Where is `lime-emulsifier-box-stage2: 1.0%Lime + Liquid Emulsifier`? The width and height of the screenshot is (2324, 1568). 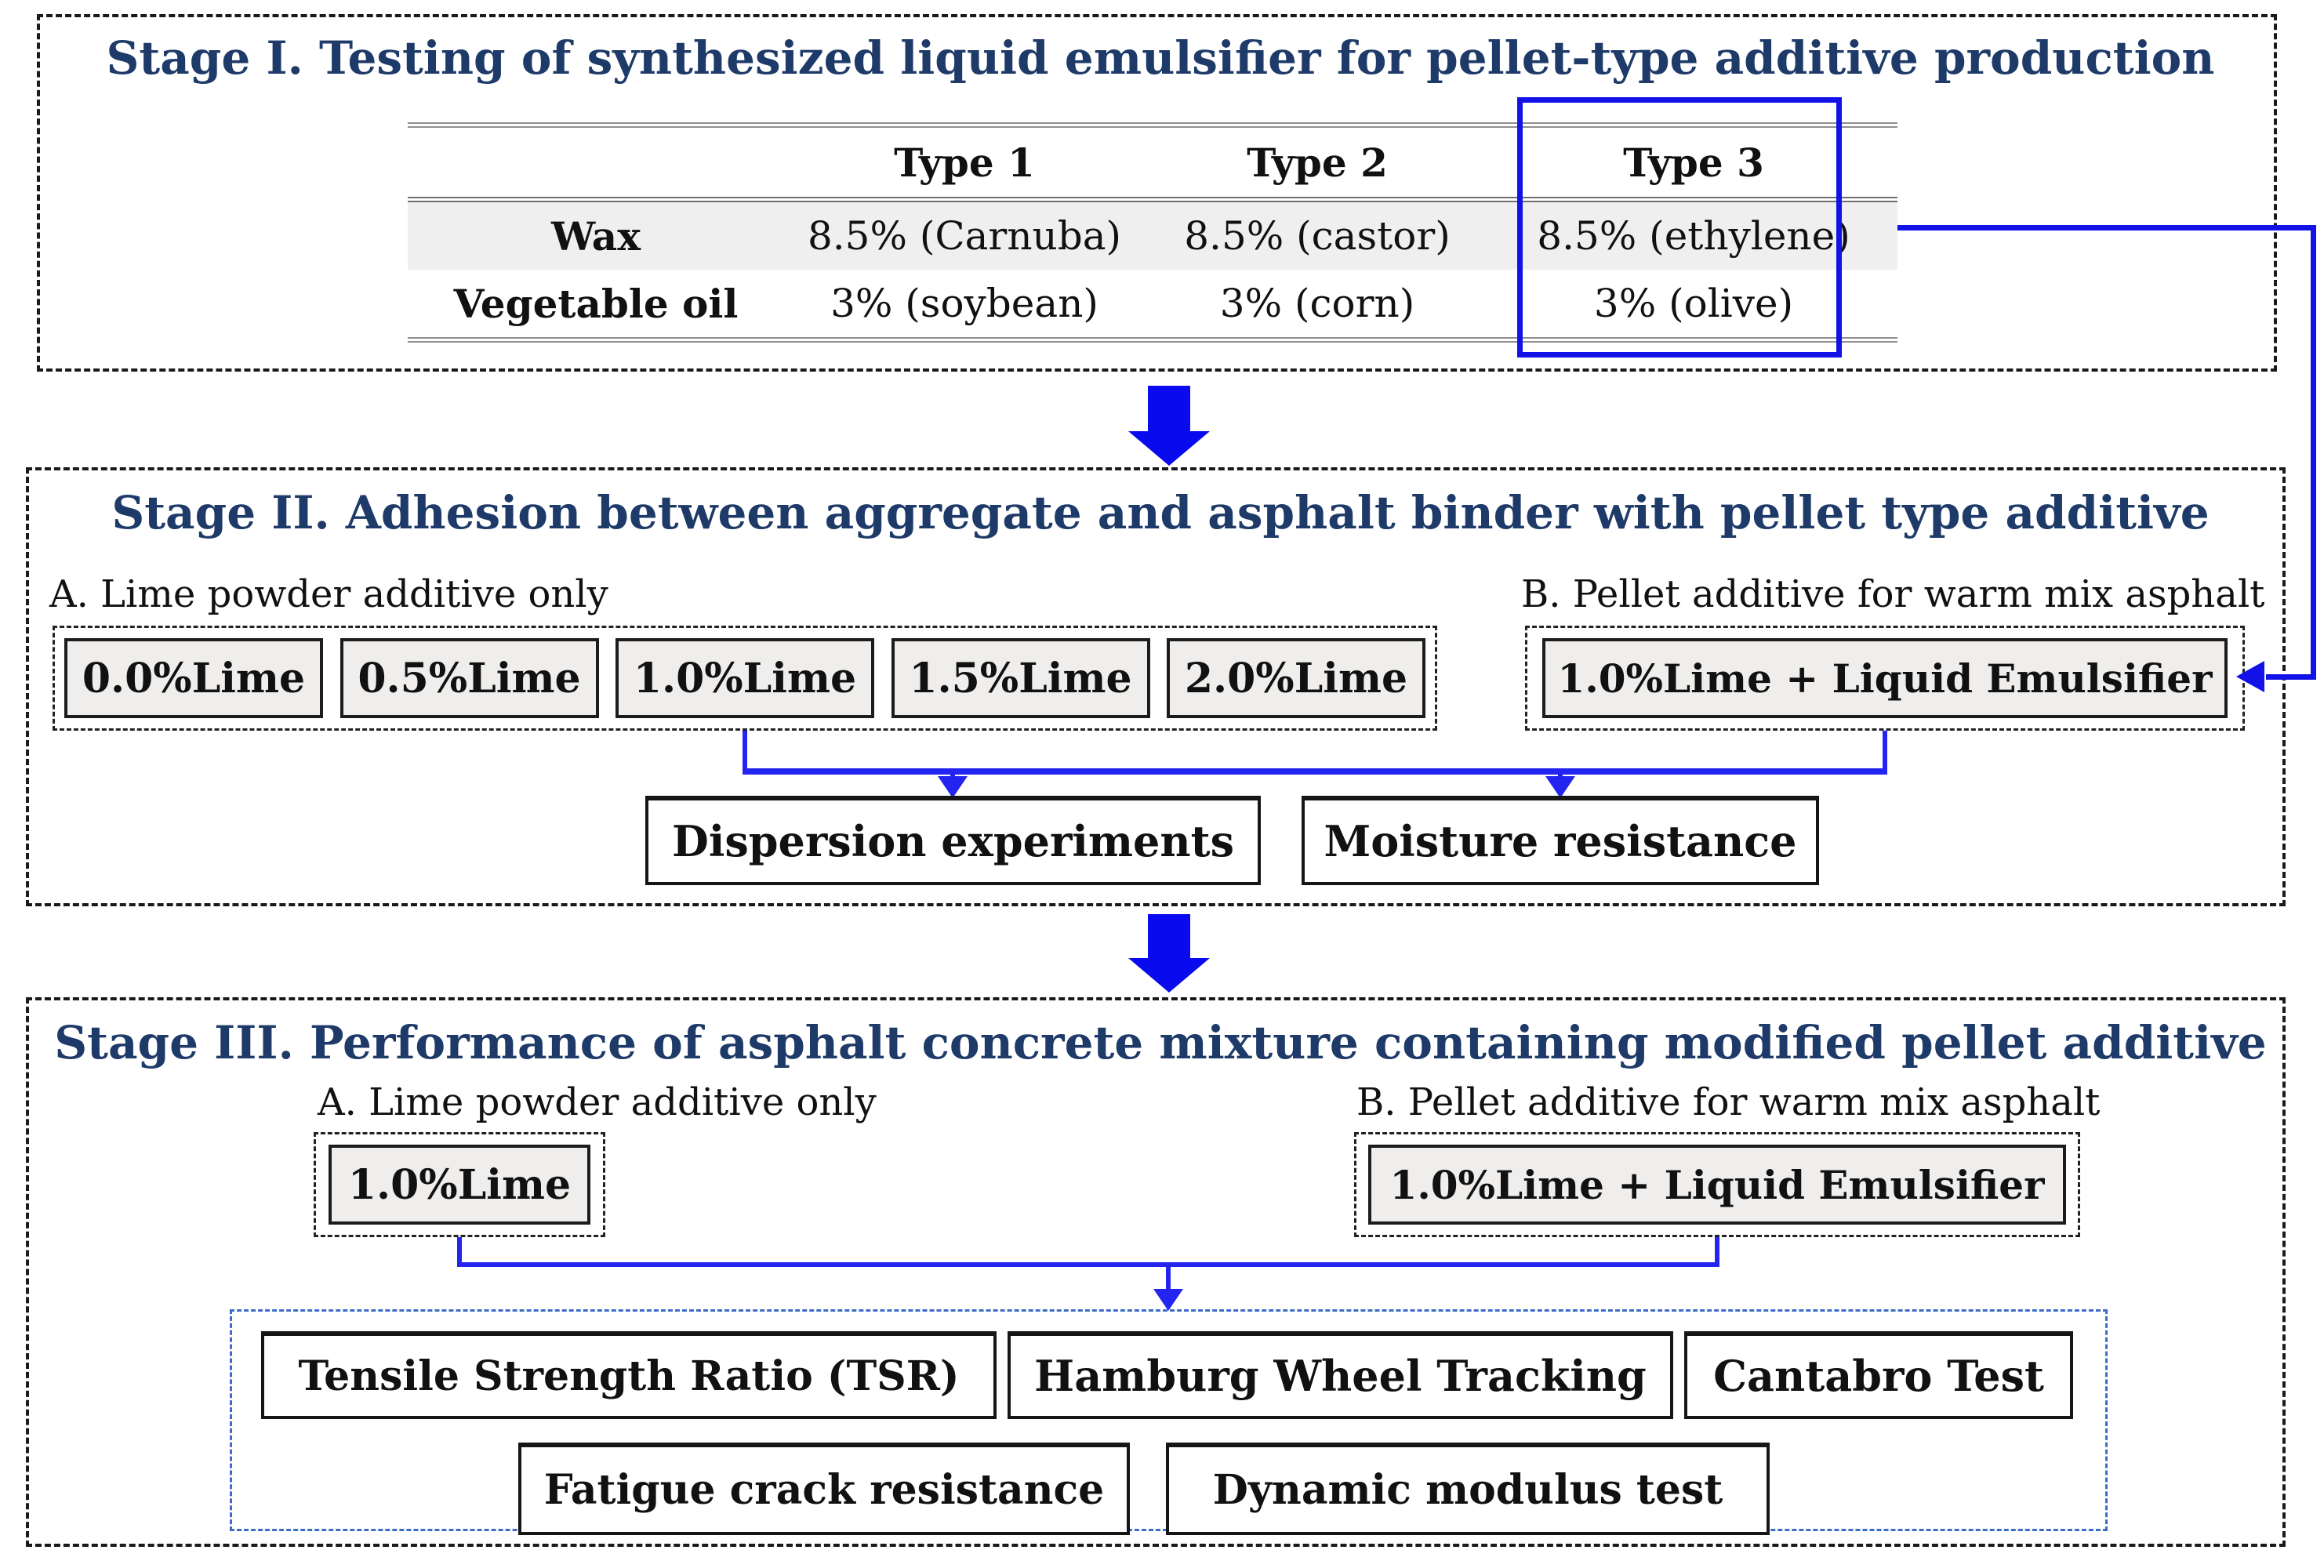
lime-emulsifier-box-stage2: 1.0%Lime + Liquid Emulsifier is located at coordinates (1885, 678).